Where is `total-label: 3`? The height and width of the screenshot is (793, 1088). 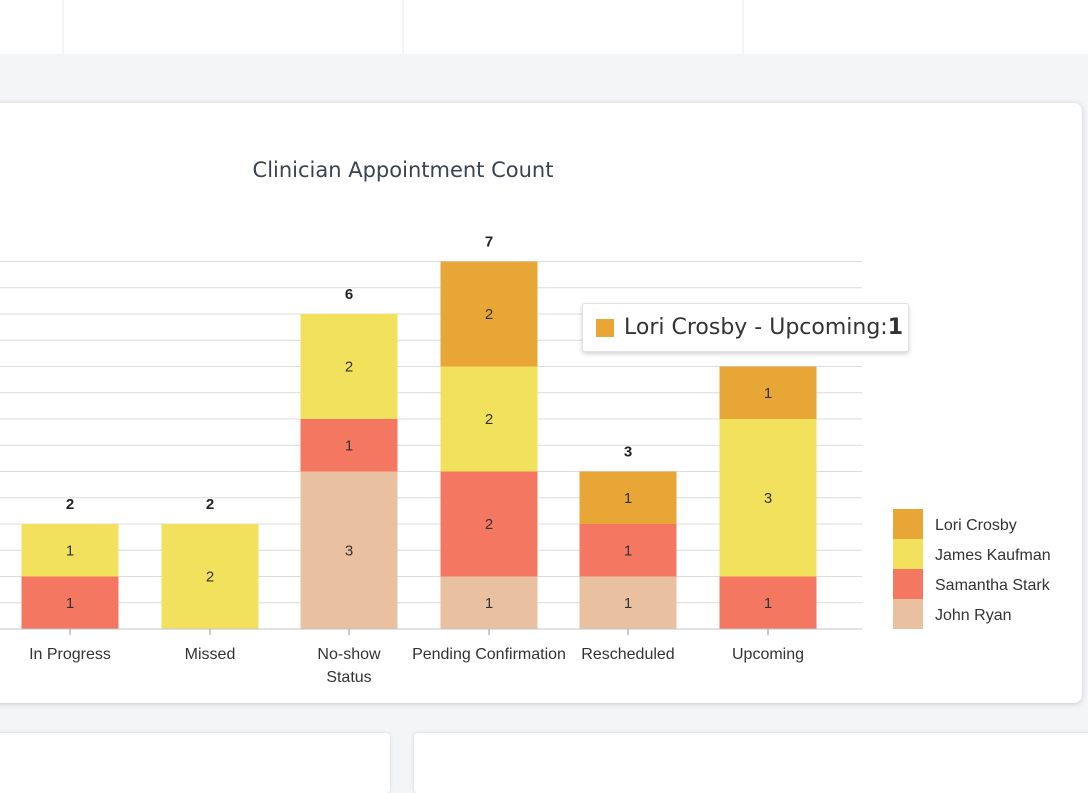 total-label: 3 is located at coordinates (628, 452).